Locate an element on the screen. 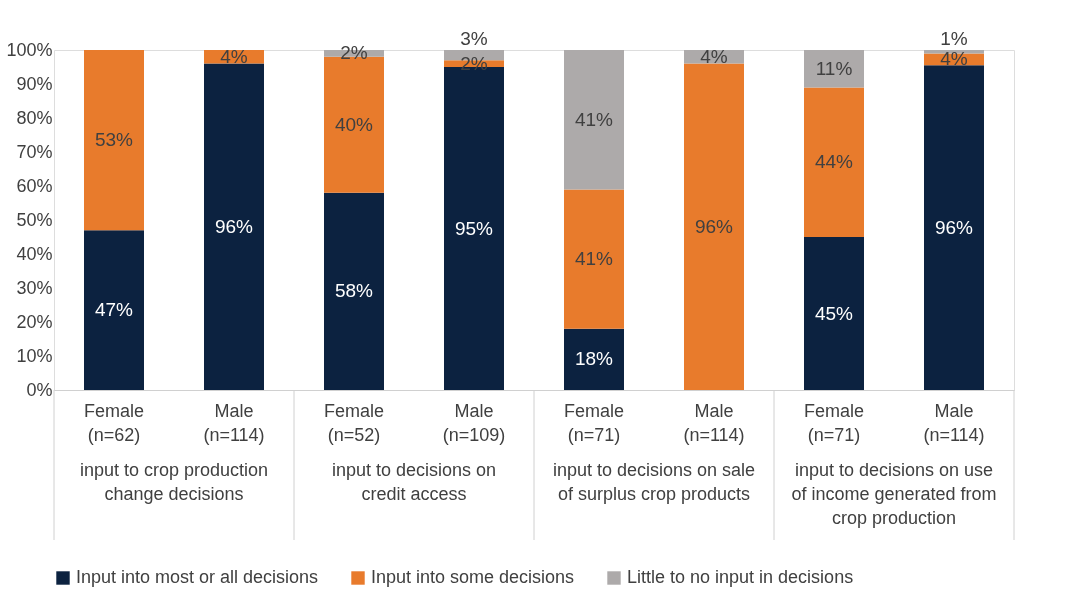 The width and height of the screenshot is (1078, 612). x-tick-label: Female (n=52) is located at coordinates (354, 422).